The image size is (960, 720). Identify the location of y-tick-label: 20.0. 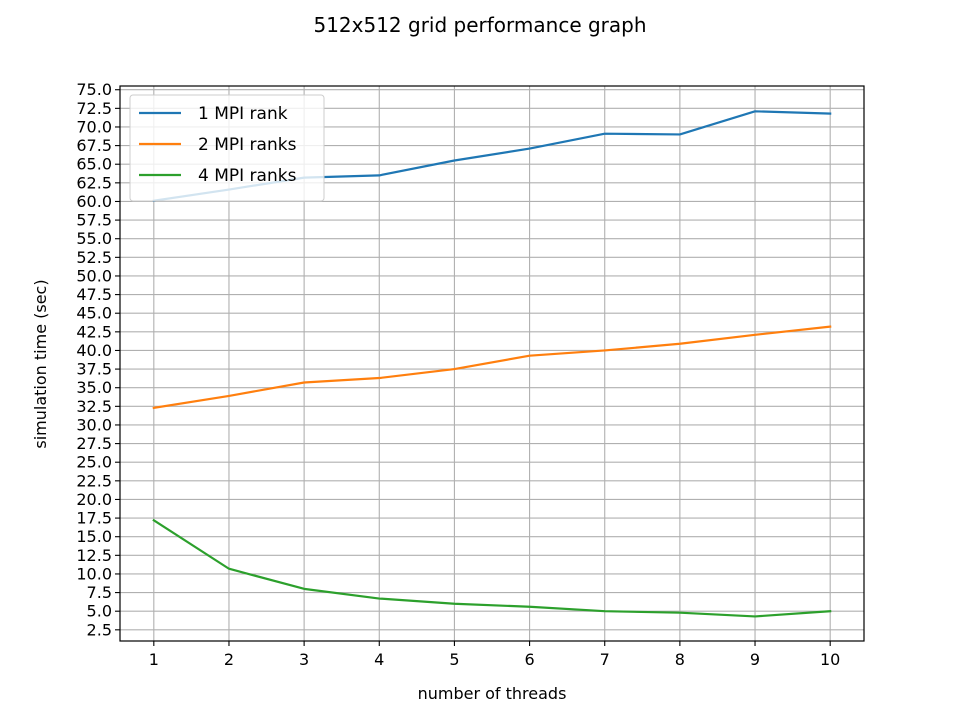
(94, 499).